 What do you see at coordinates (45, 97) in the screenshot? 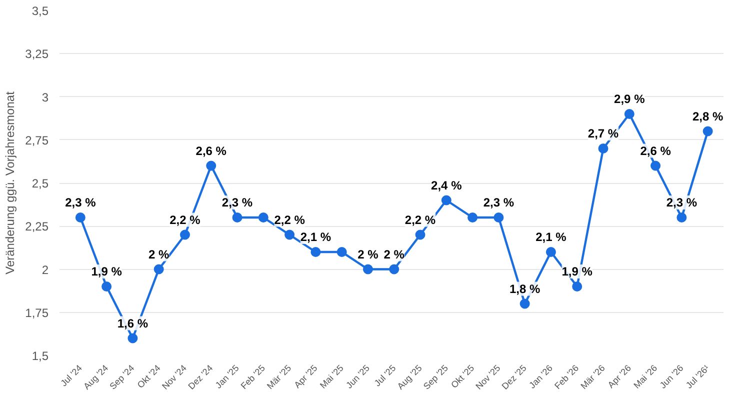
I see `y-tick-label: 3` at bounding box center [45, 97].